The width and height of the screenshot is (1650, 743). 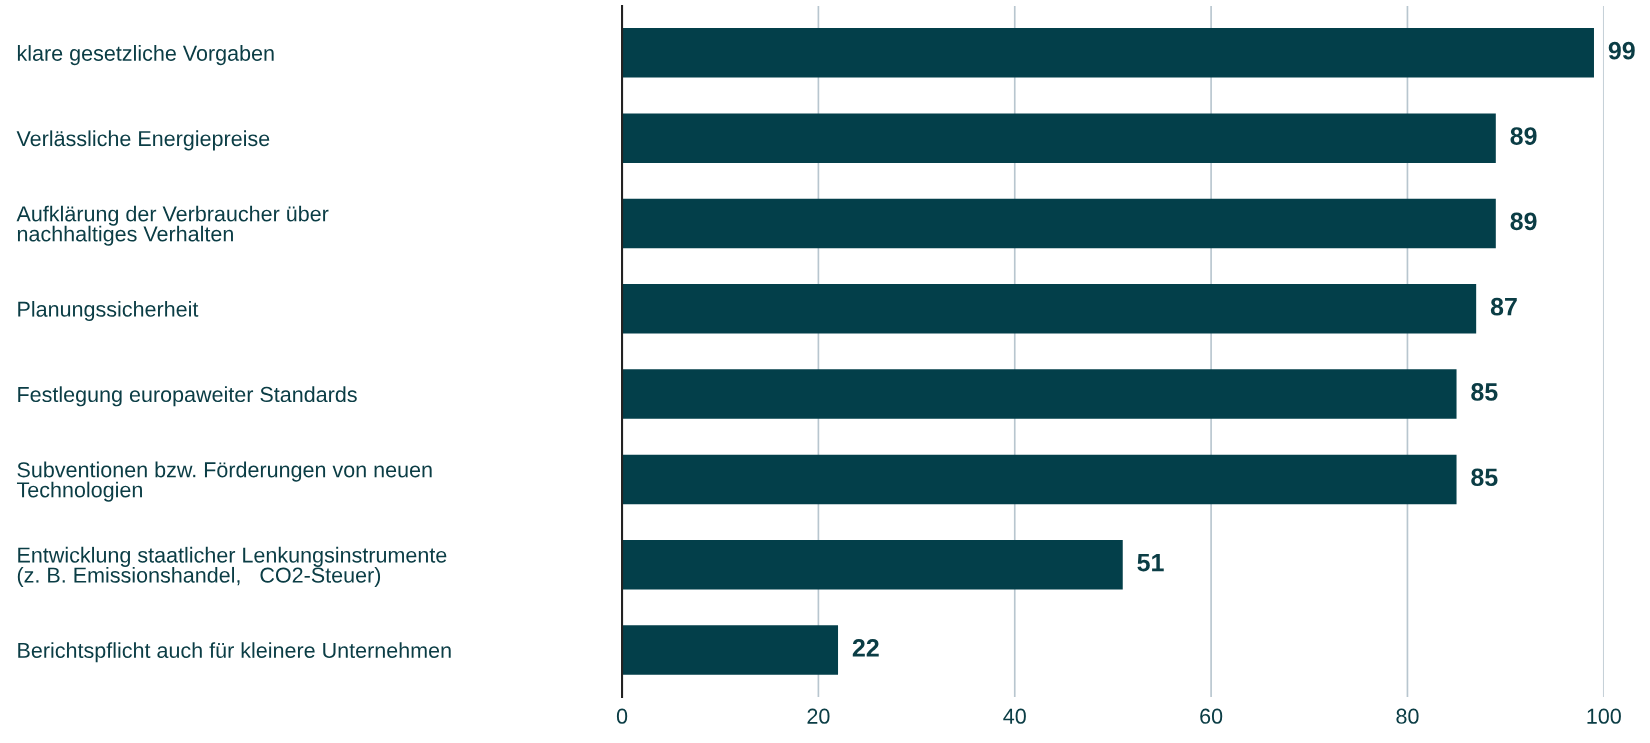 I want to click on data-label: 22, so click(x=865, y=648).